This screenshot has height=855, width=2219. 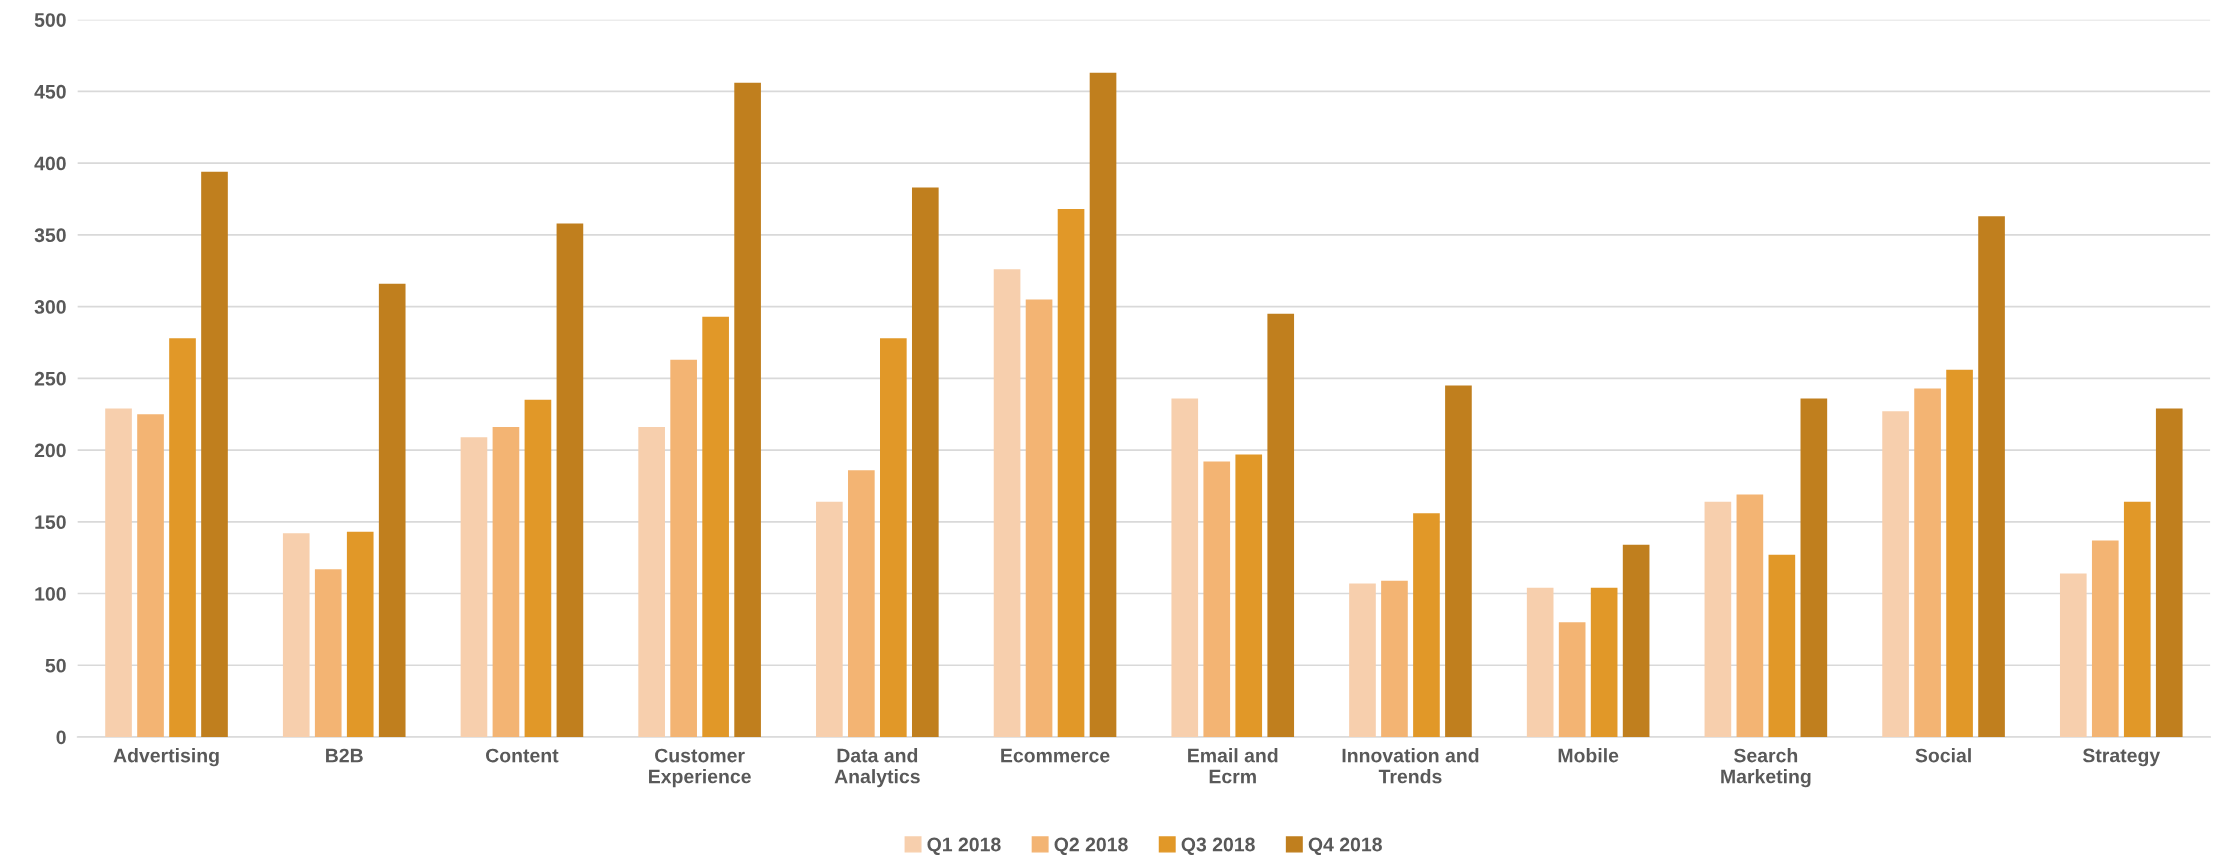 What do you see at coordinates (1766, 768) in the screenshot?
I see `x-tick-label: Search Marketing` at bounding box center [1766, 768].